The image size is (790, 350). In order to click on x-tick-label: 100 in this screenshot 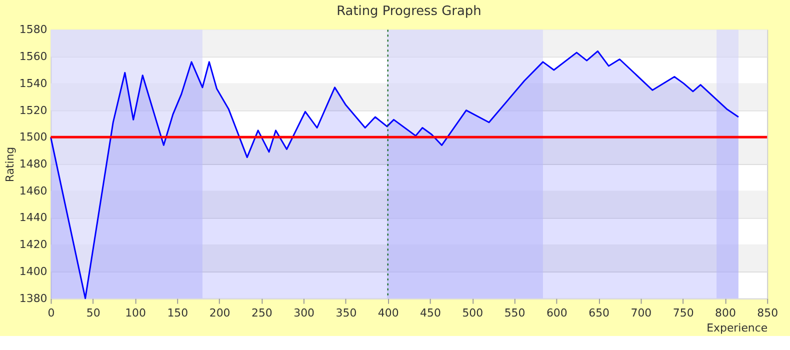, I will do `click(135, 313)`.